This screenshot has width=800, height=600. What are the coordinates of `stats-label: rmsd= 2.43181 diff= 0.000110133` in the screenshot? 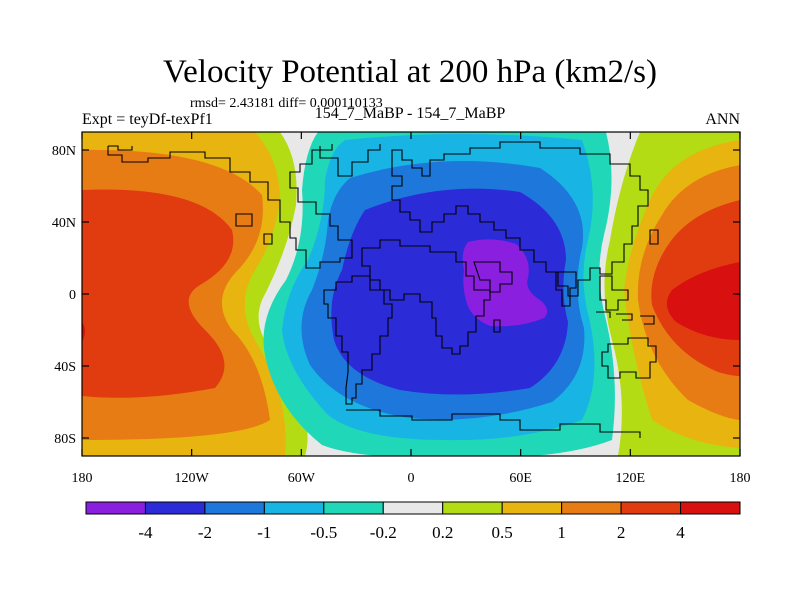 It's located at (286, 103).